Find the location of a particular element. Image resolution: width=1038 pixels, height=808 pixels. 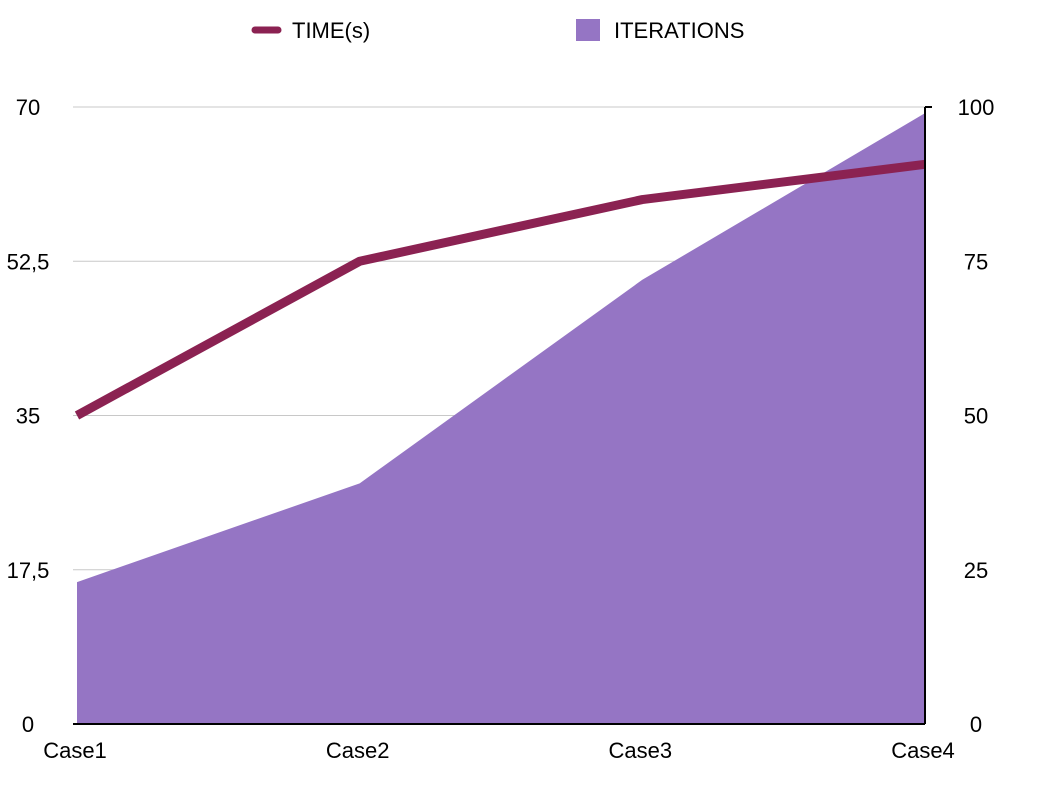

right-tick-label: 50 is located at coordinates (976, 416).